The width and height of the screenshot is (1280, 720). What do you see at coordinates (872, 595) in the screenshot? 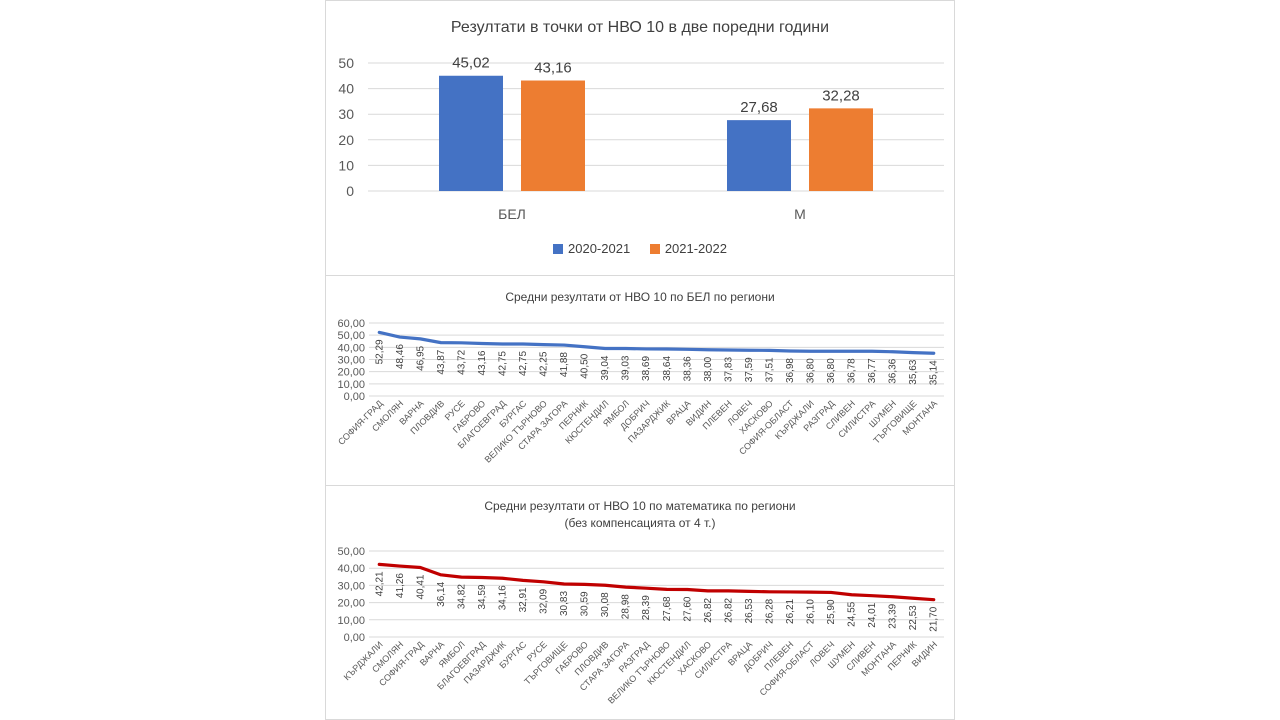
I see `math-point-сливен` at bounding box center [872, 595].